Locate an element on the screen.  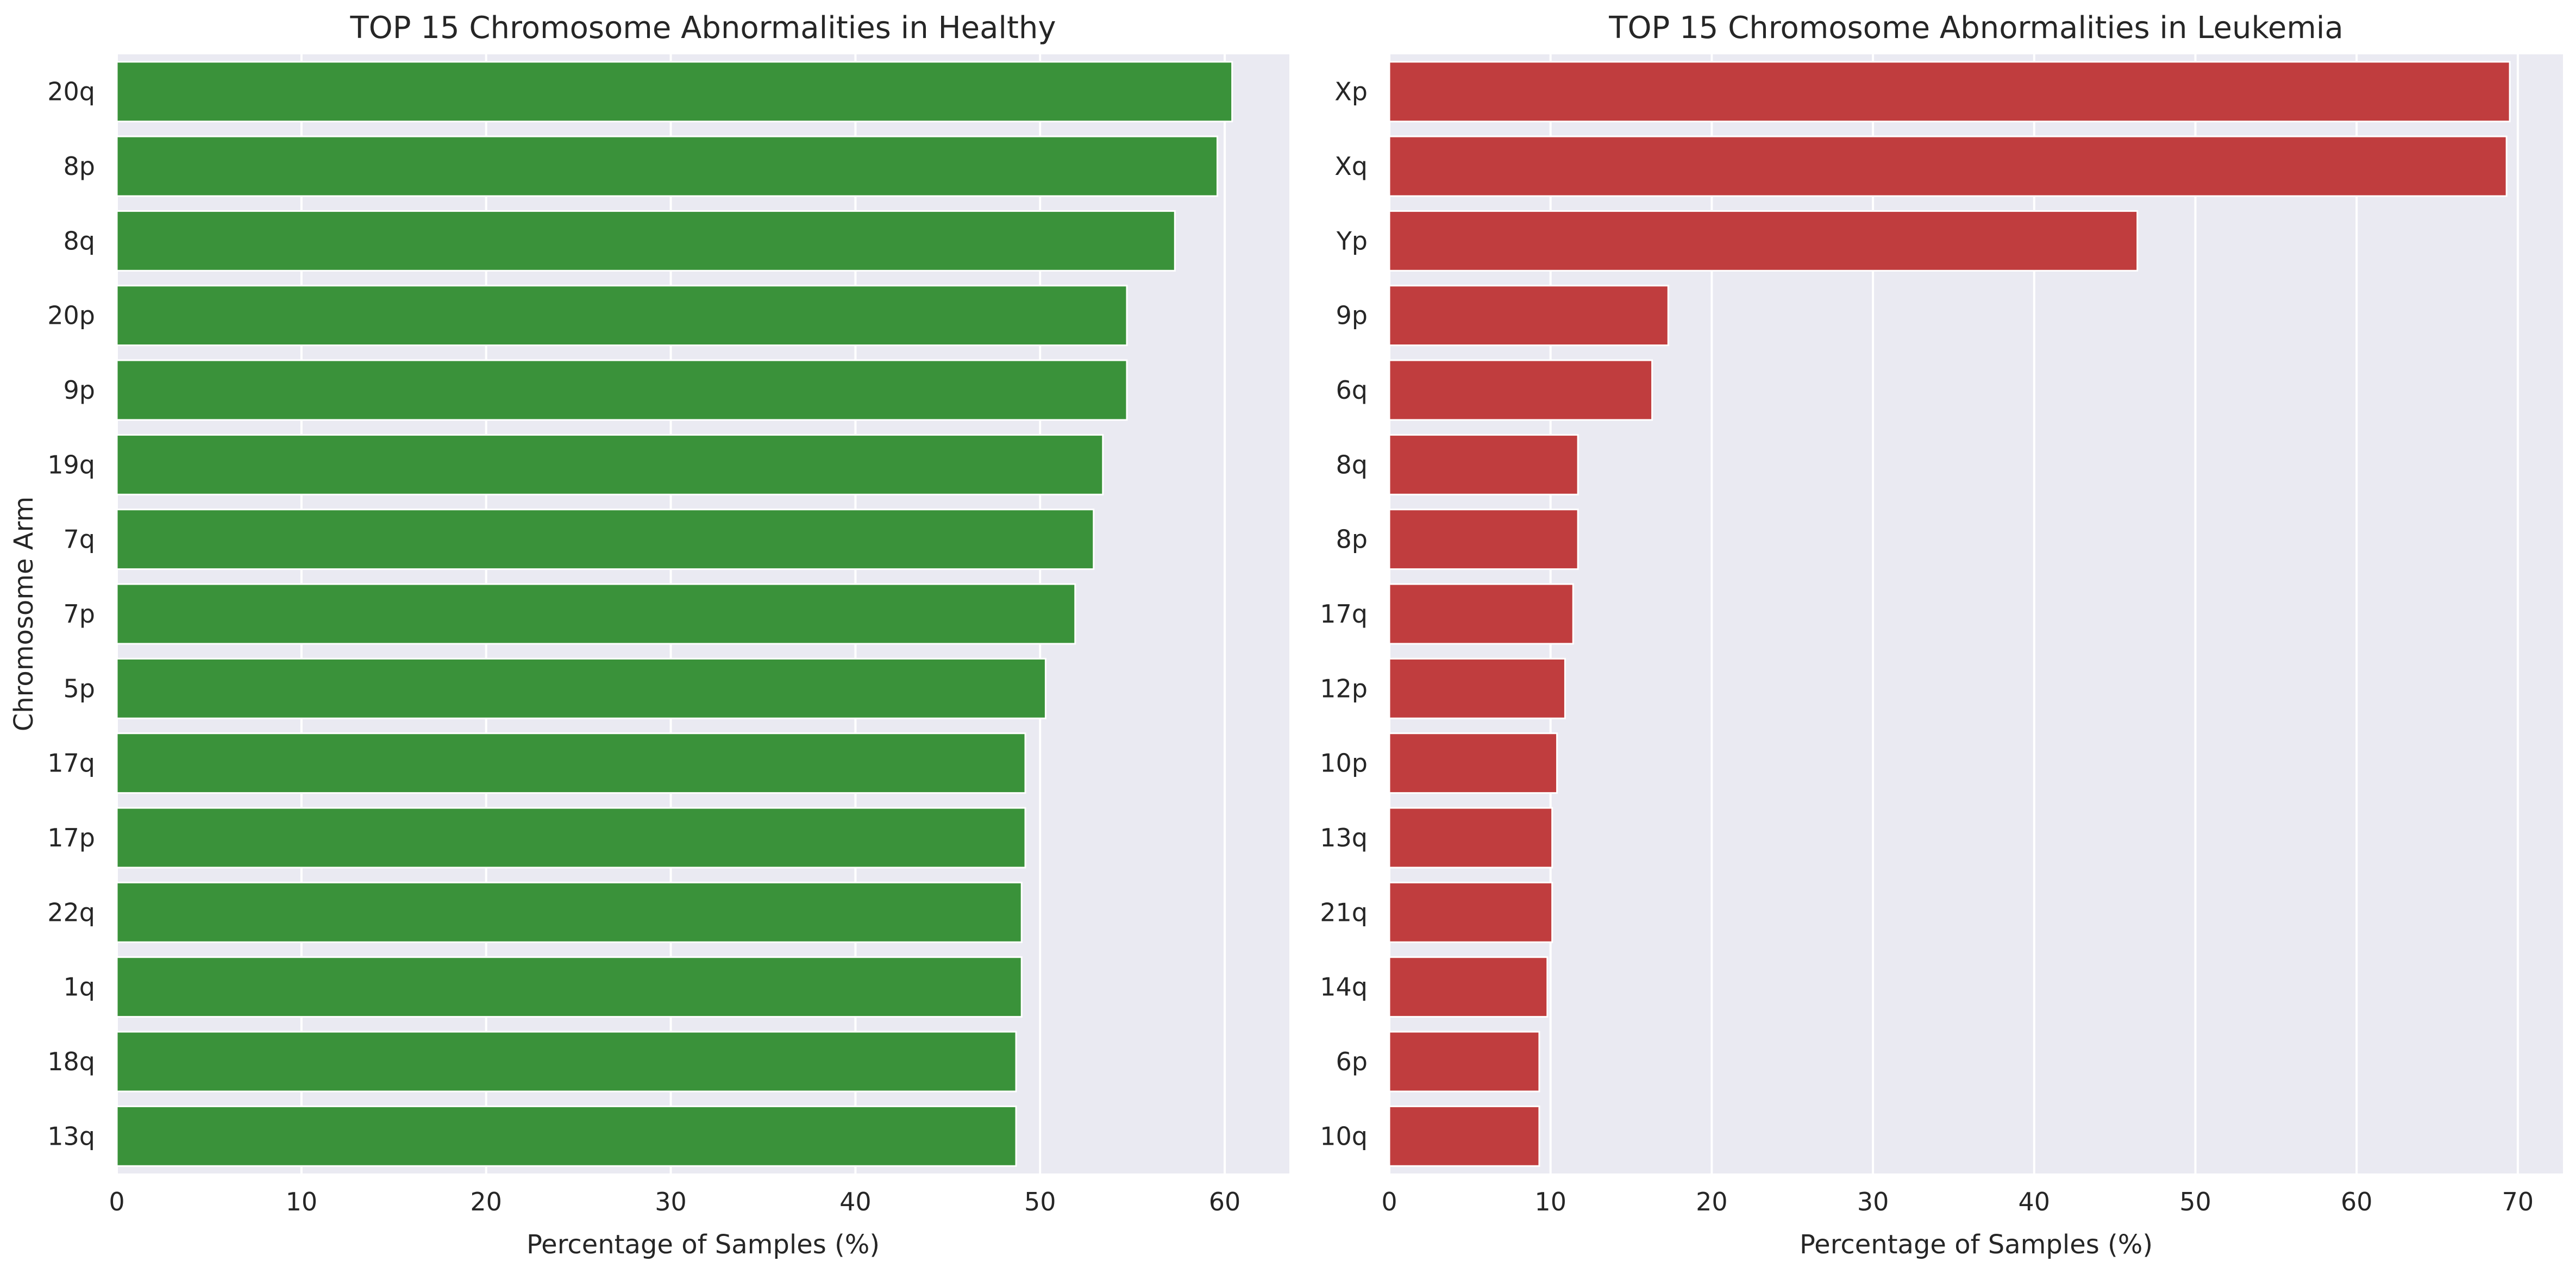
bar-7p is located at coordinates (596, 614).